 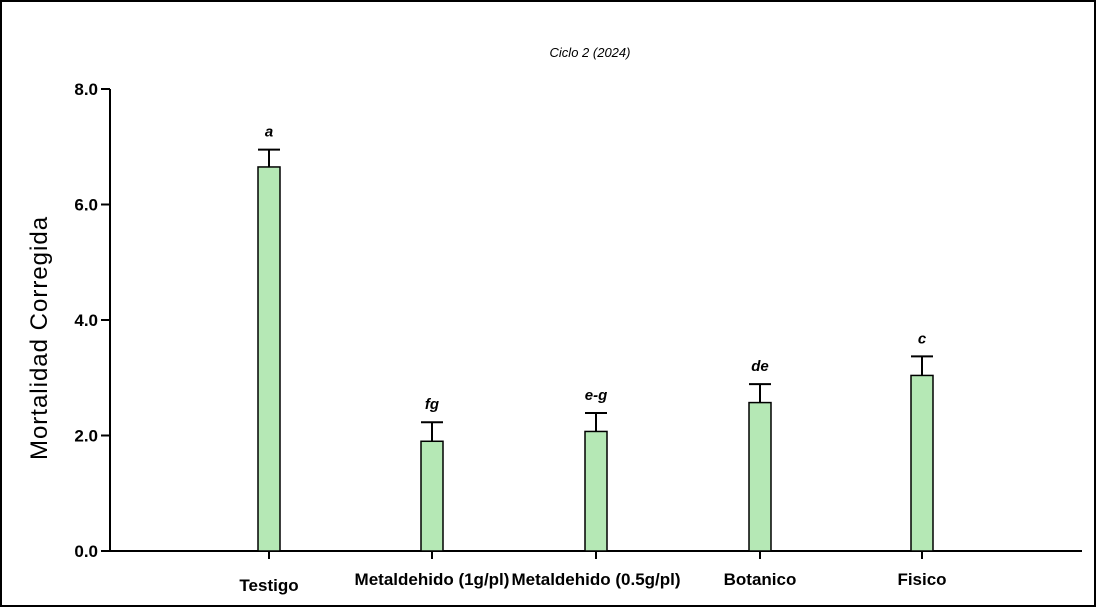 I want to click on x-category-label: Fisico, so click(x=921, y=579).